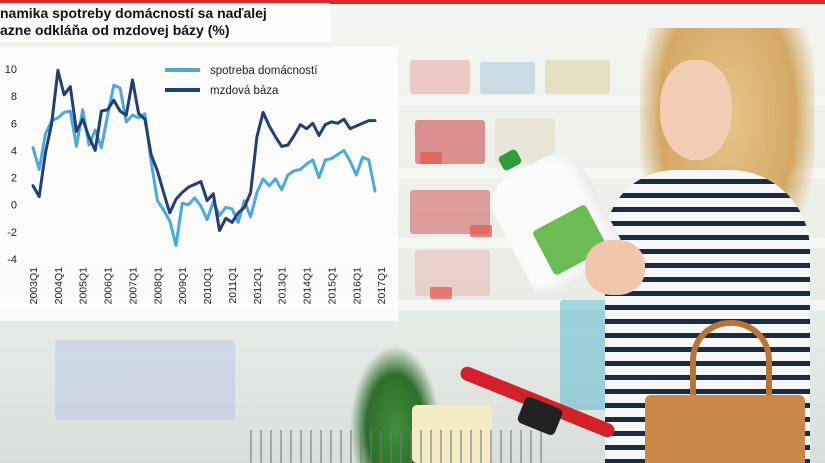  I want to click on y-tick-label: 6, so click(14, 124).